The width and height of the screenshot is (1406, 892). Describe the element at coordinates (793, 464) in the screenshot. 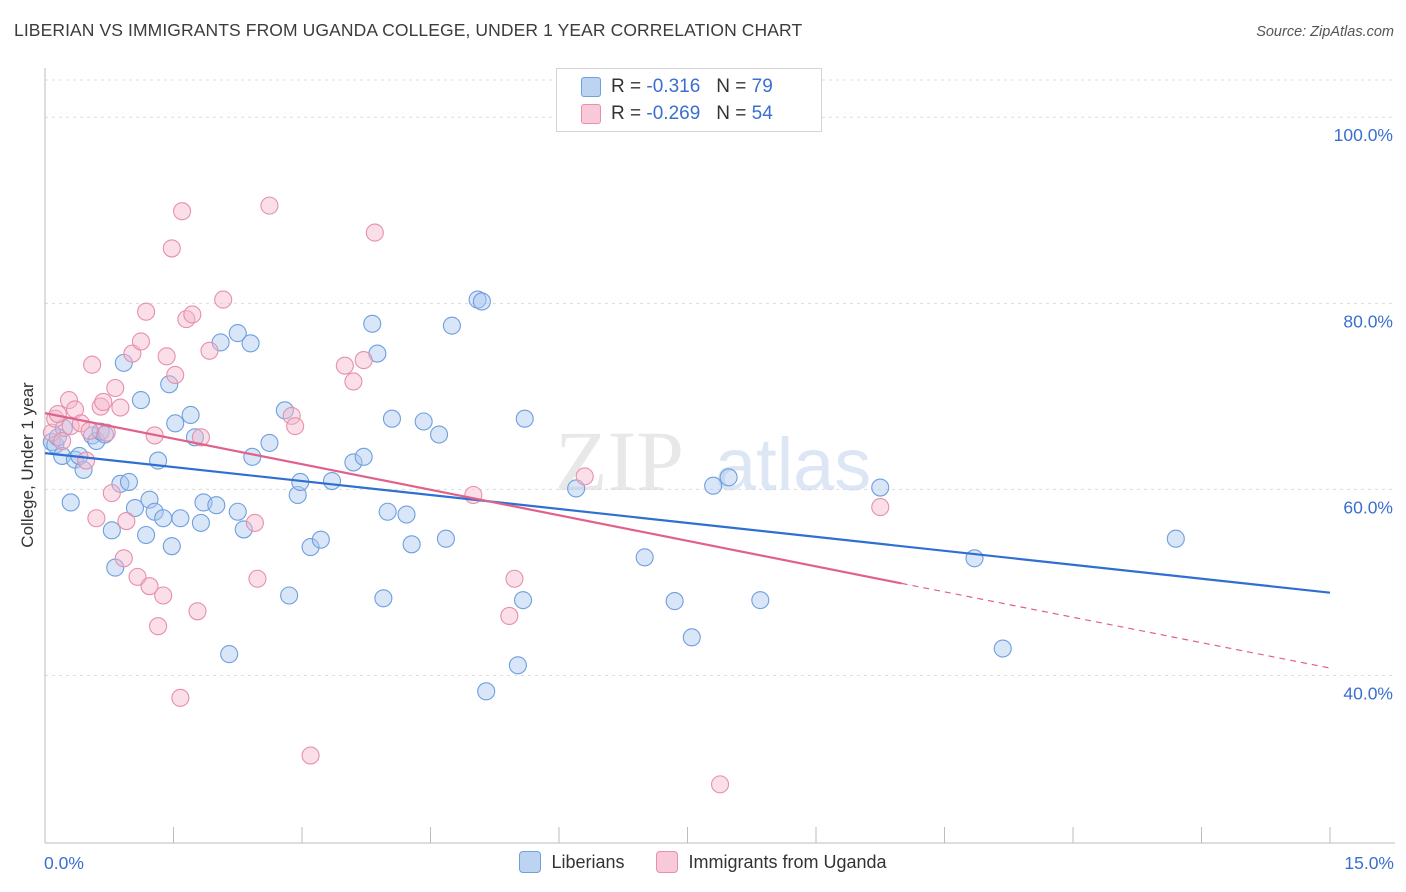

I see `watermark-atlas: atlas` at that location.